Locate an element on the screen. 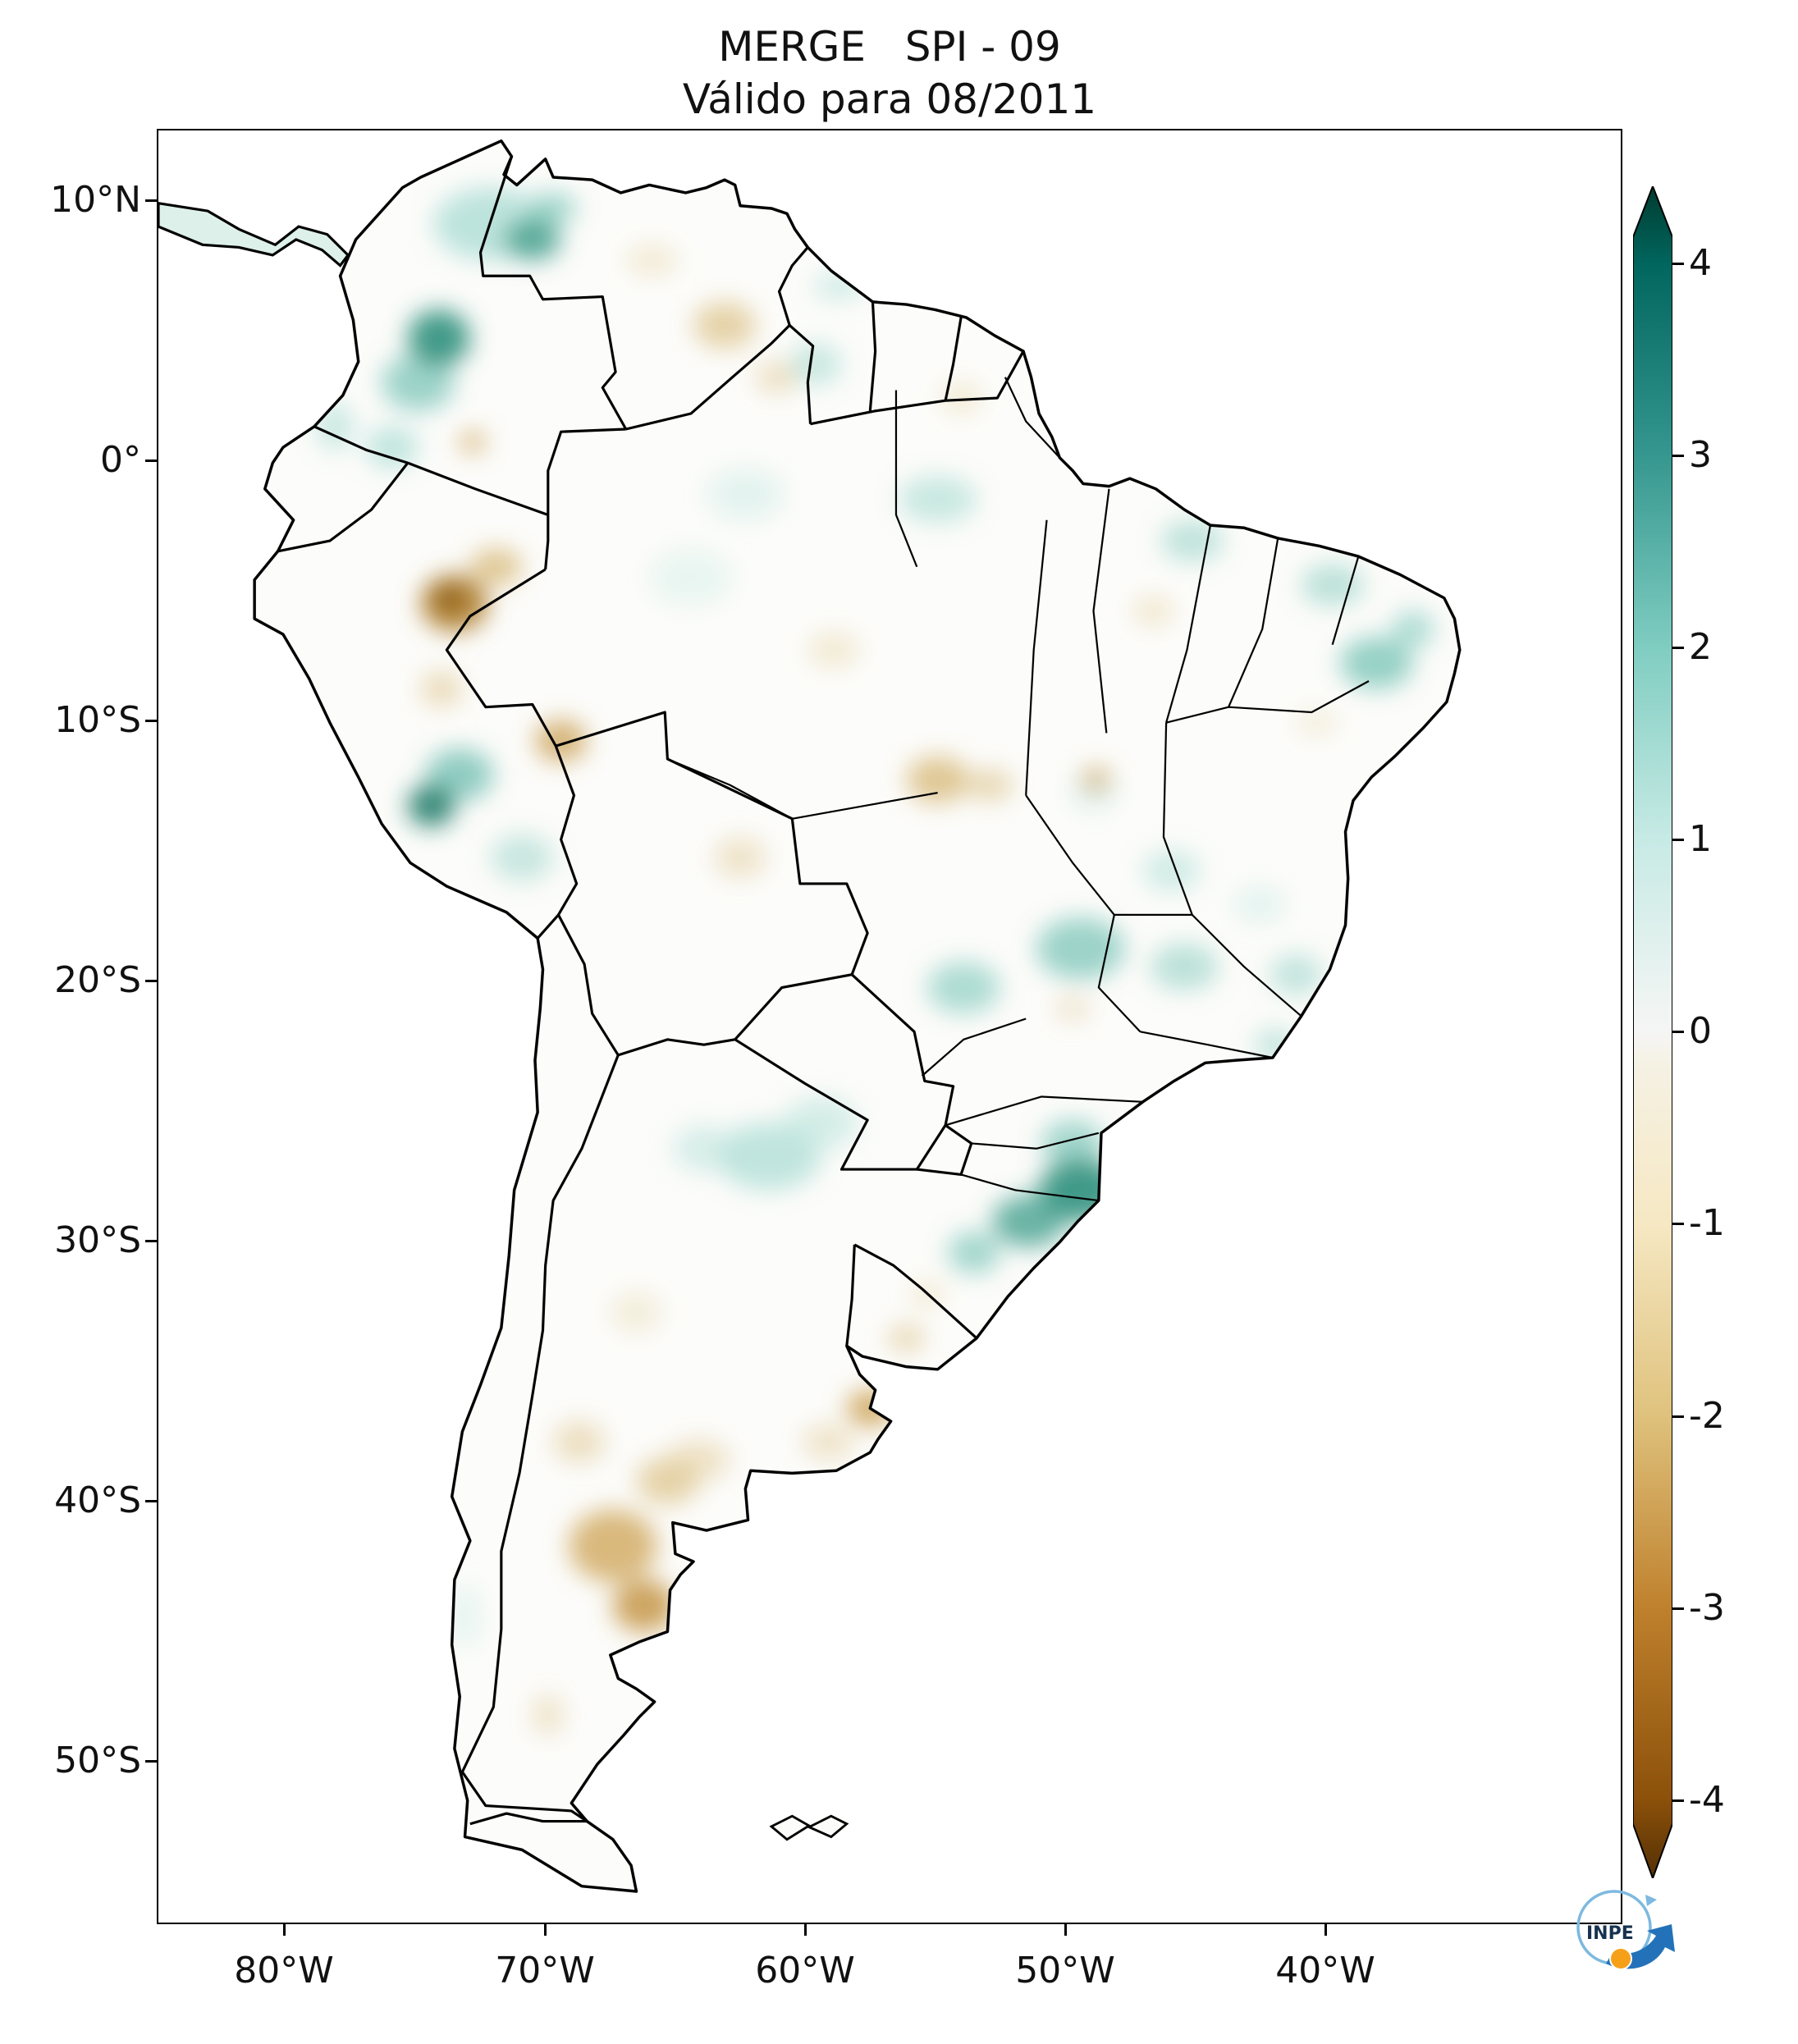  y-tick-label: 50°S is located at coordinates (97, 1760).